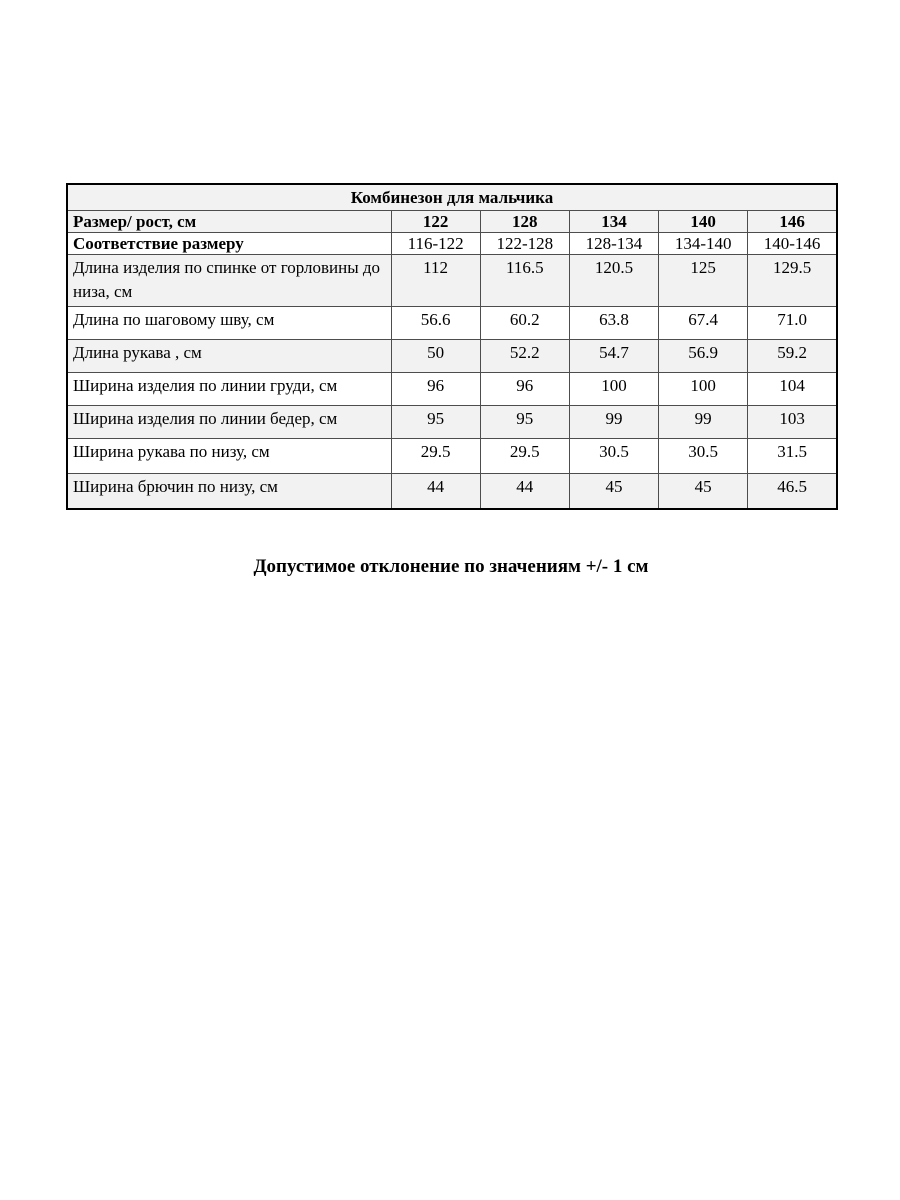 The width and height of the screenshot is (900, 1200). What do you see at coordinates (792, 221) in the screenshot?
I see `size-value: 146` at bounding box center [792, 221].